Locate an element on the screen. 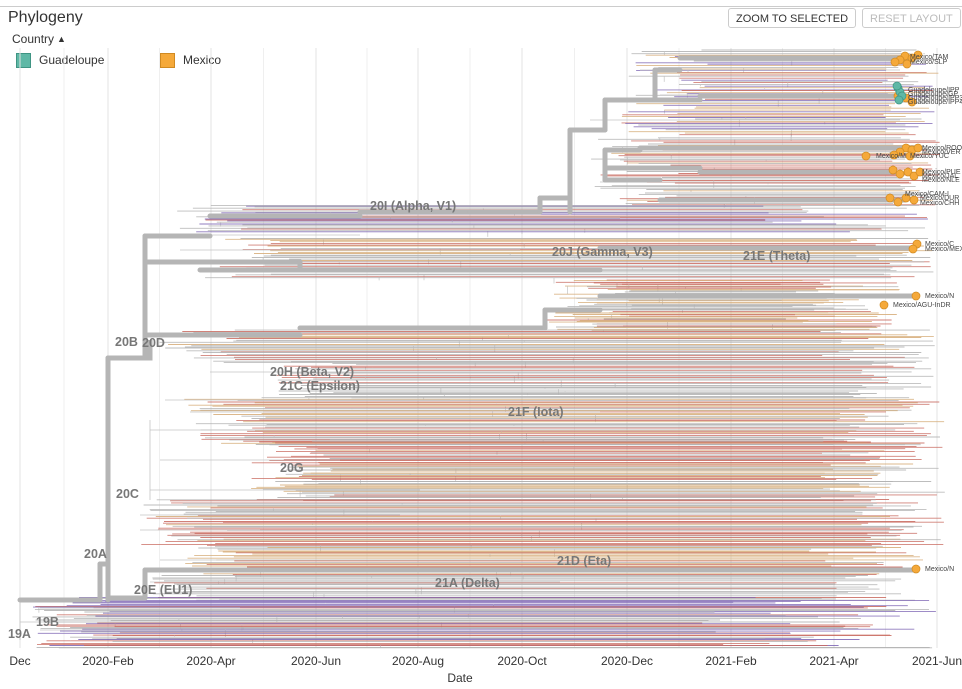 This screenshot has height=689, width=962. clade-label: 21C (Epsilon) is located at coordinates (320, 386).